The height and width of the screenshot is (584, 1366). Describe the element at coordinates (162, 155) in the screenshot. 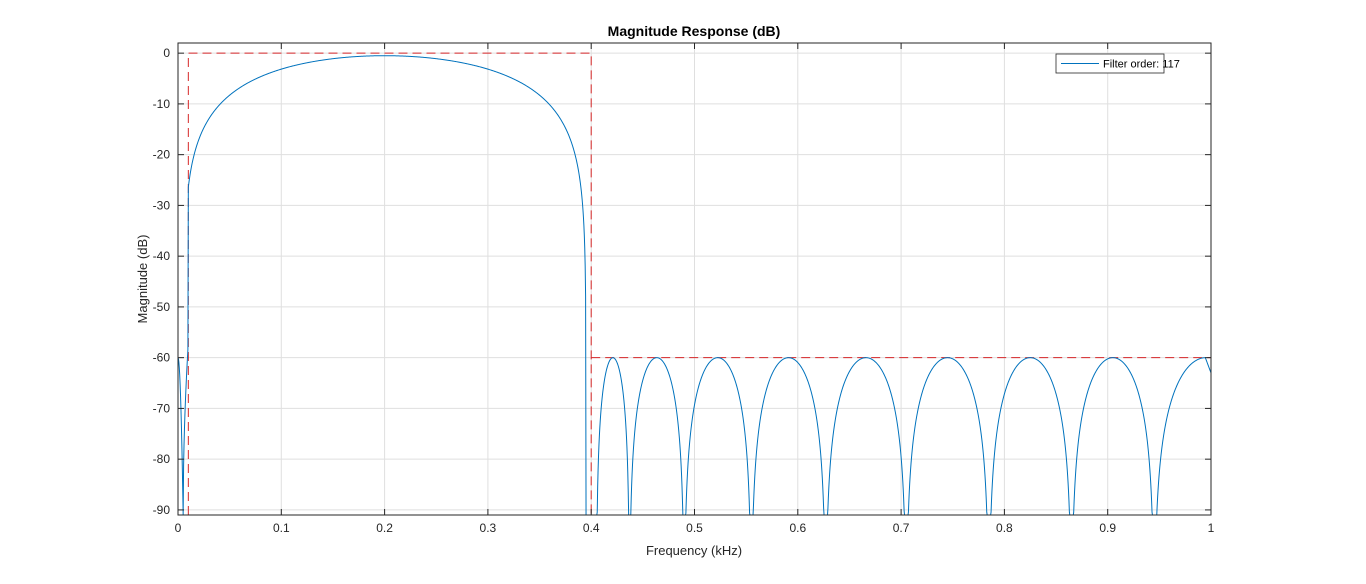

I see `y-tick-label: -20` at that location.